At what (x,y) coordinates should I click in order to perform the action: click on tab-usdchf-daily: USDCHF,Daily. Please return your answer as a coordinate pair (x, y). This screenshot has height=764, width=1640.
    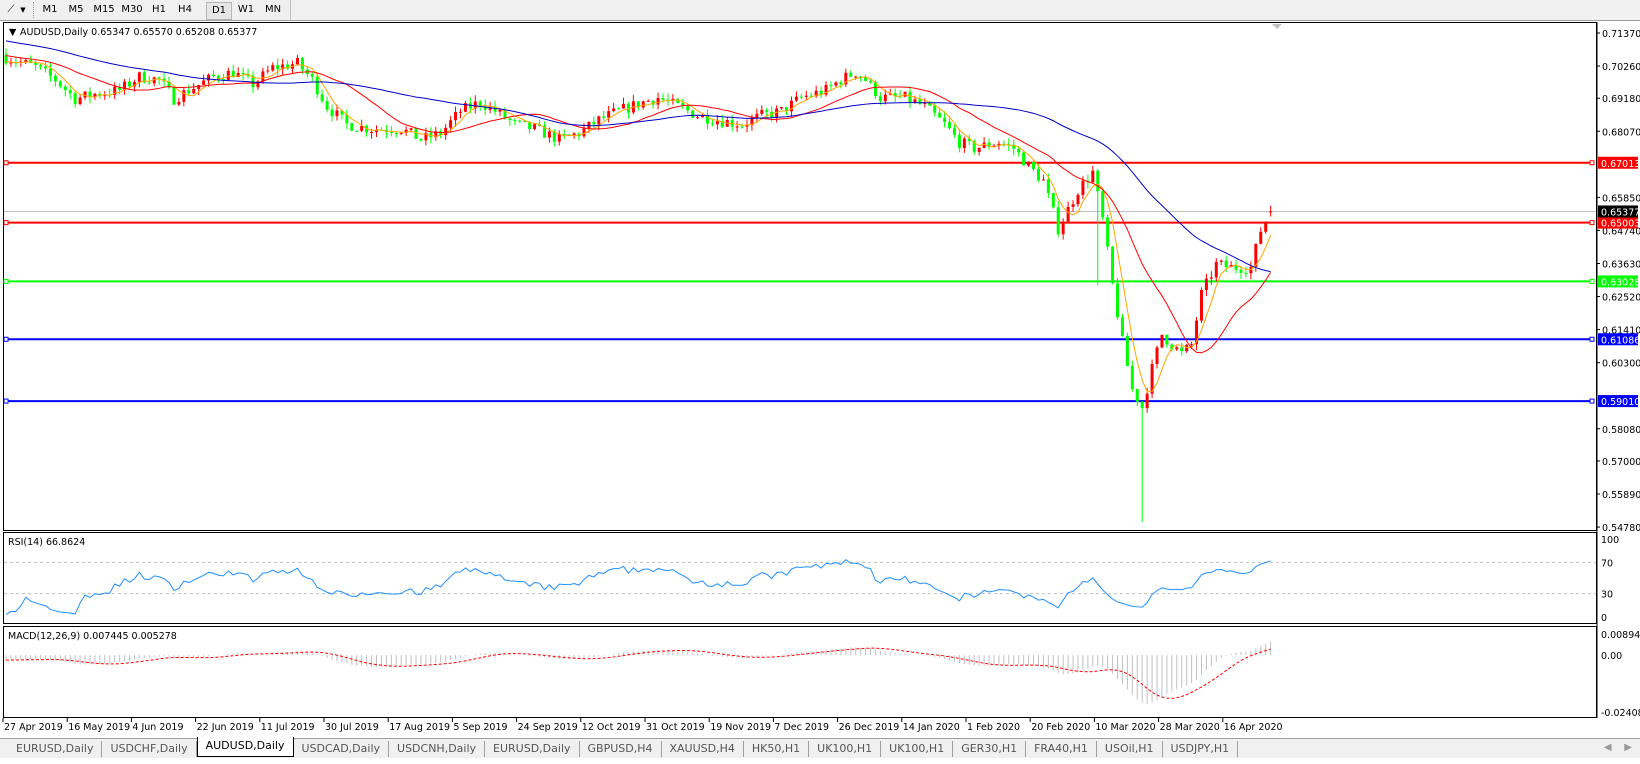
    Looking at the image, I should click on (149, 748).